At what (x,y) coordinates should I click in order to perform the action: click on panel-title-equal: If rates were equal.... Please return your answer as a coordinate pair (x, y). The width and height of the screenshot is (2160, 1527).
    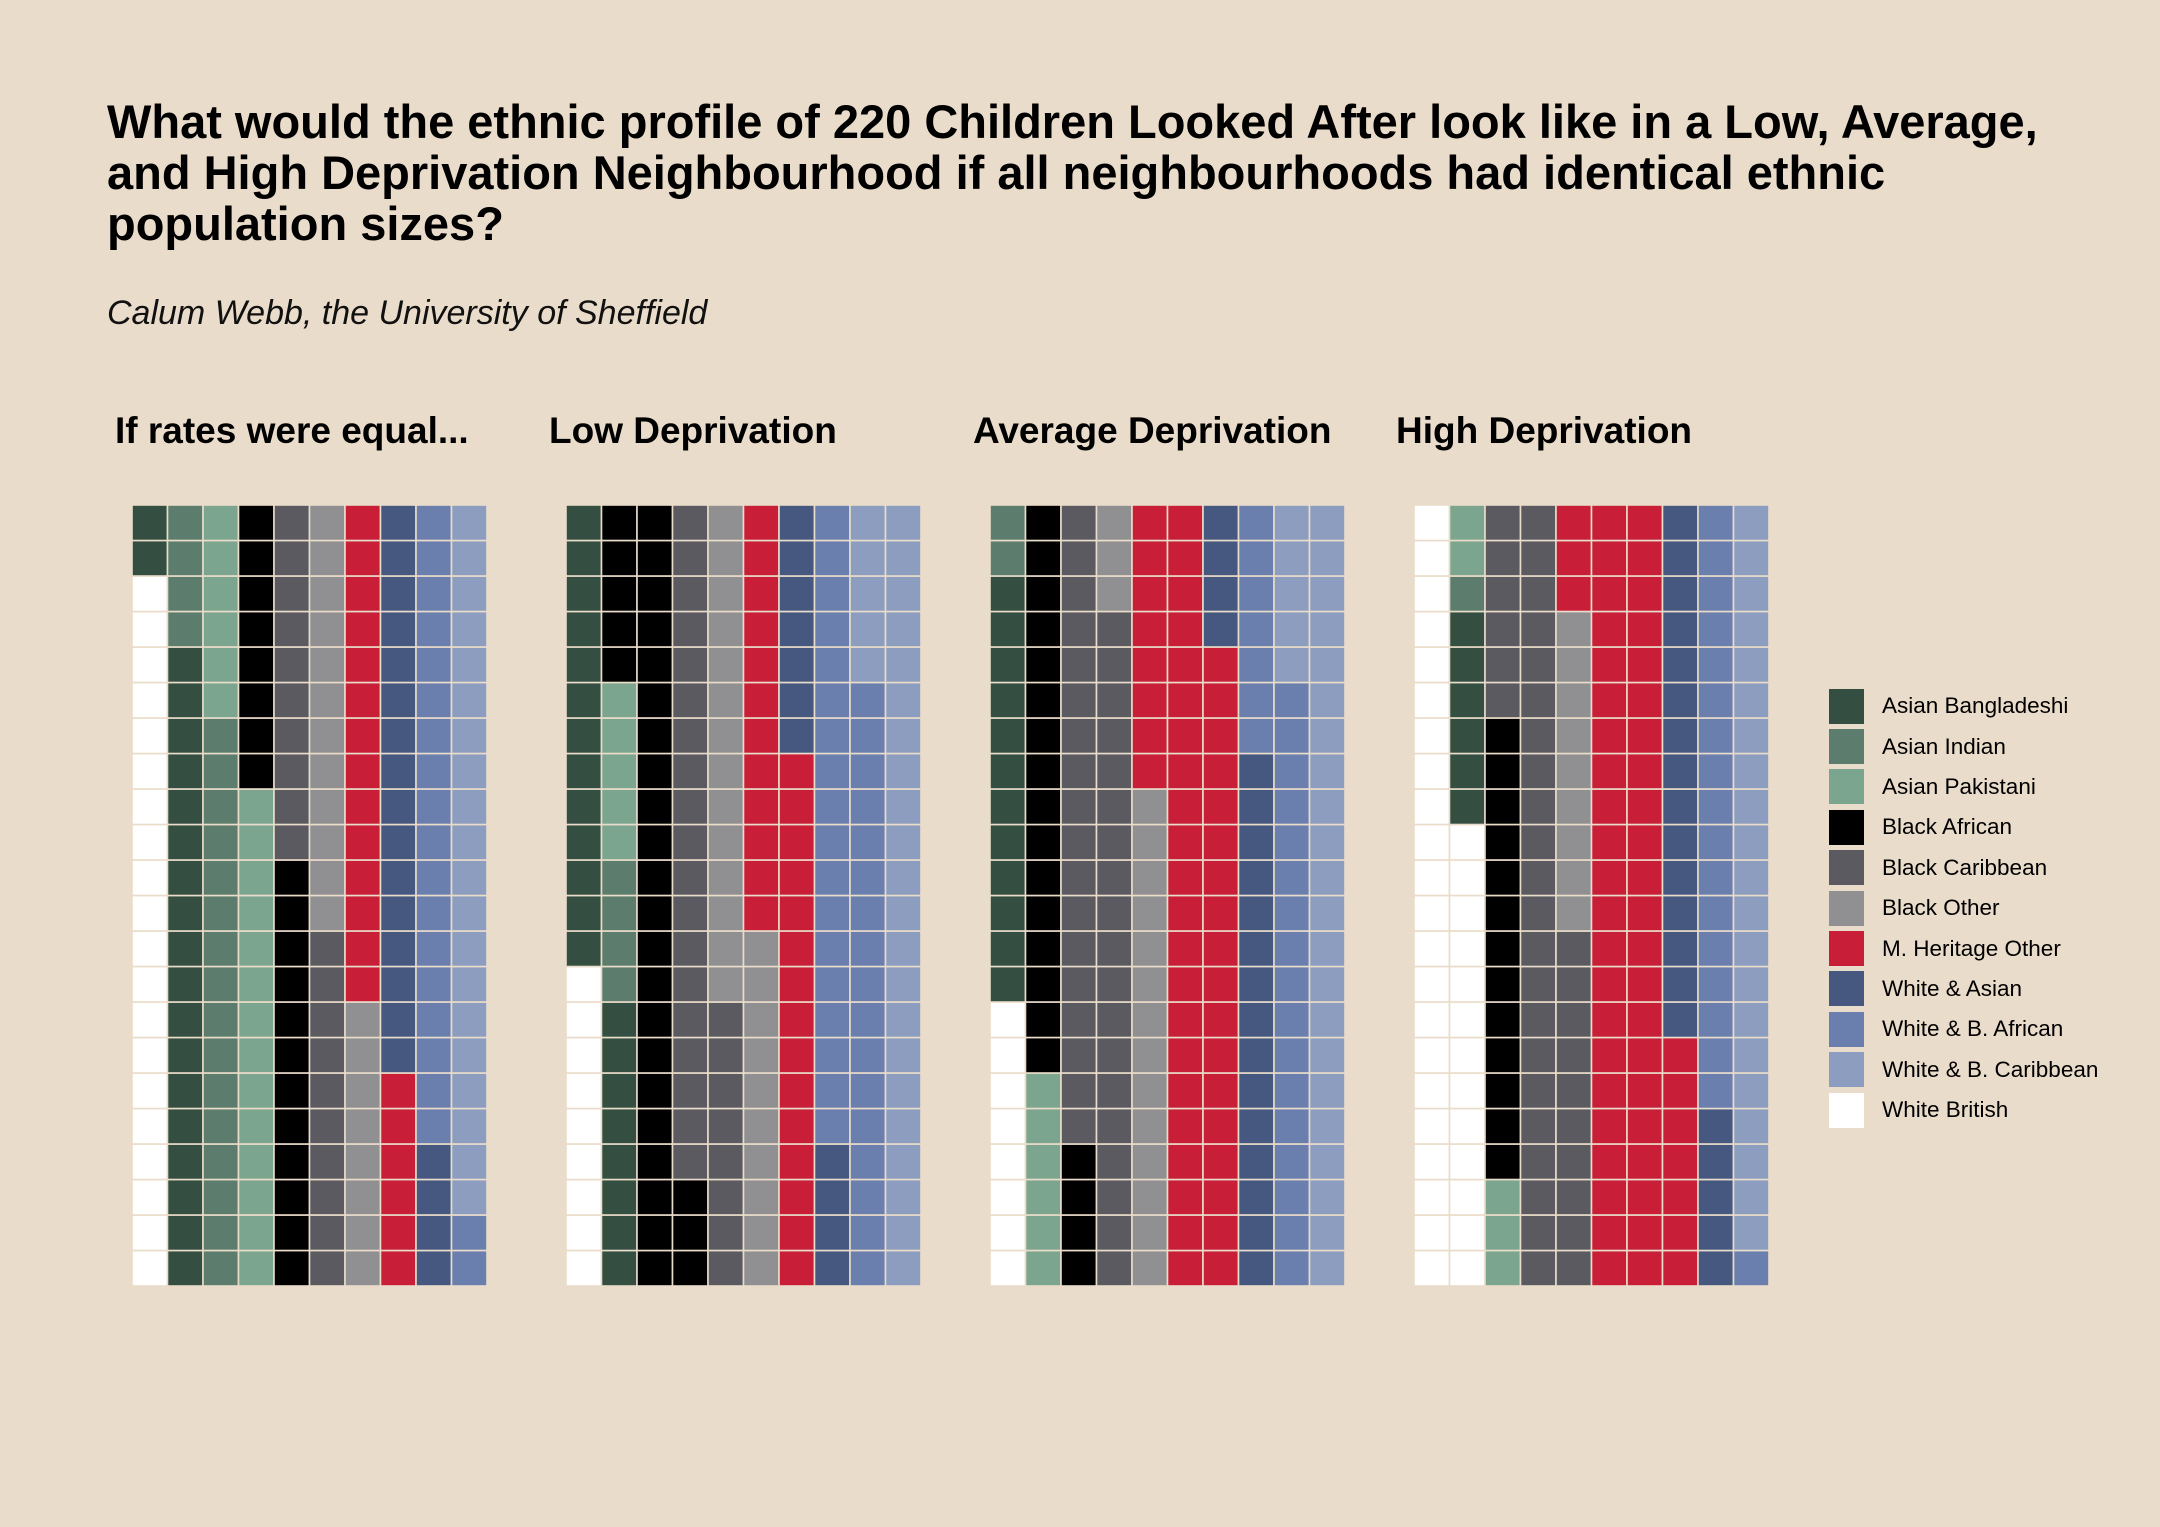
    Looking at the image, I should click on (292, 430).